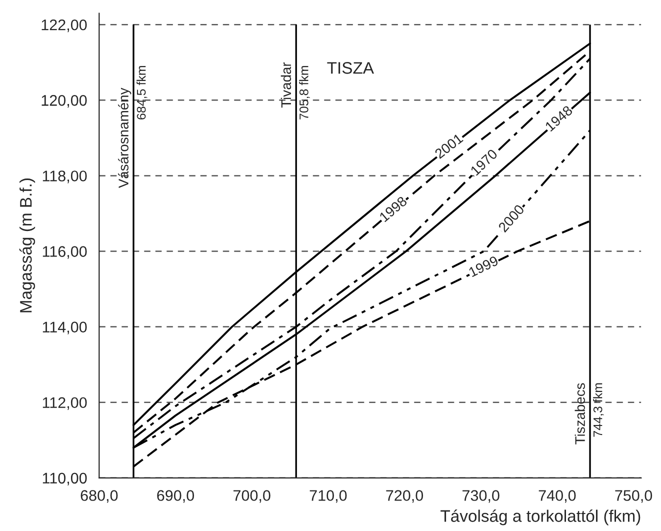  I want to click on y-tick-label: 114,00, so click(64, 328).